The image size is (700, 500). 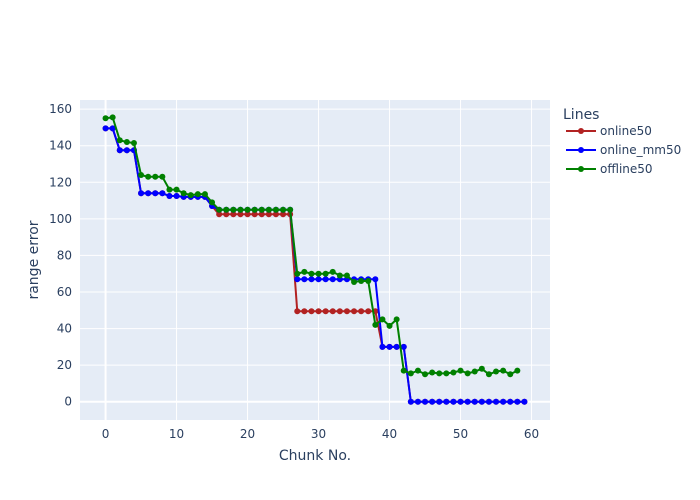 What do you see at coordinates (609, 169) in the screenshot?
I see `legend-item-offline50: offline50` at bounding box center [609, 169].